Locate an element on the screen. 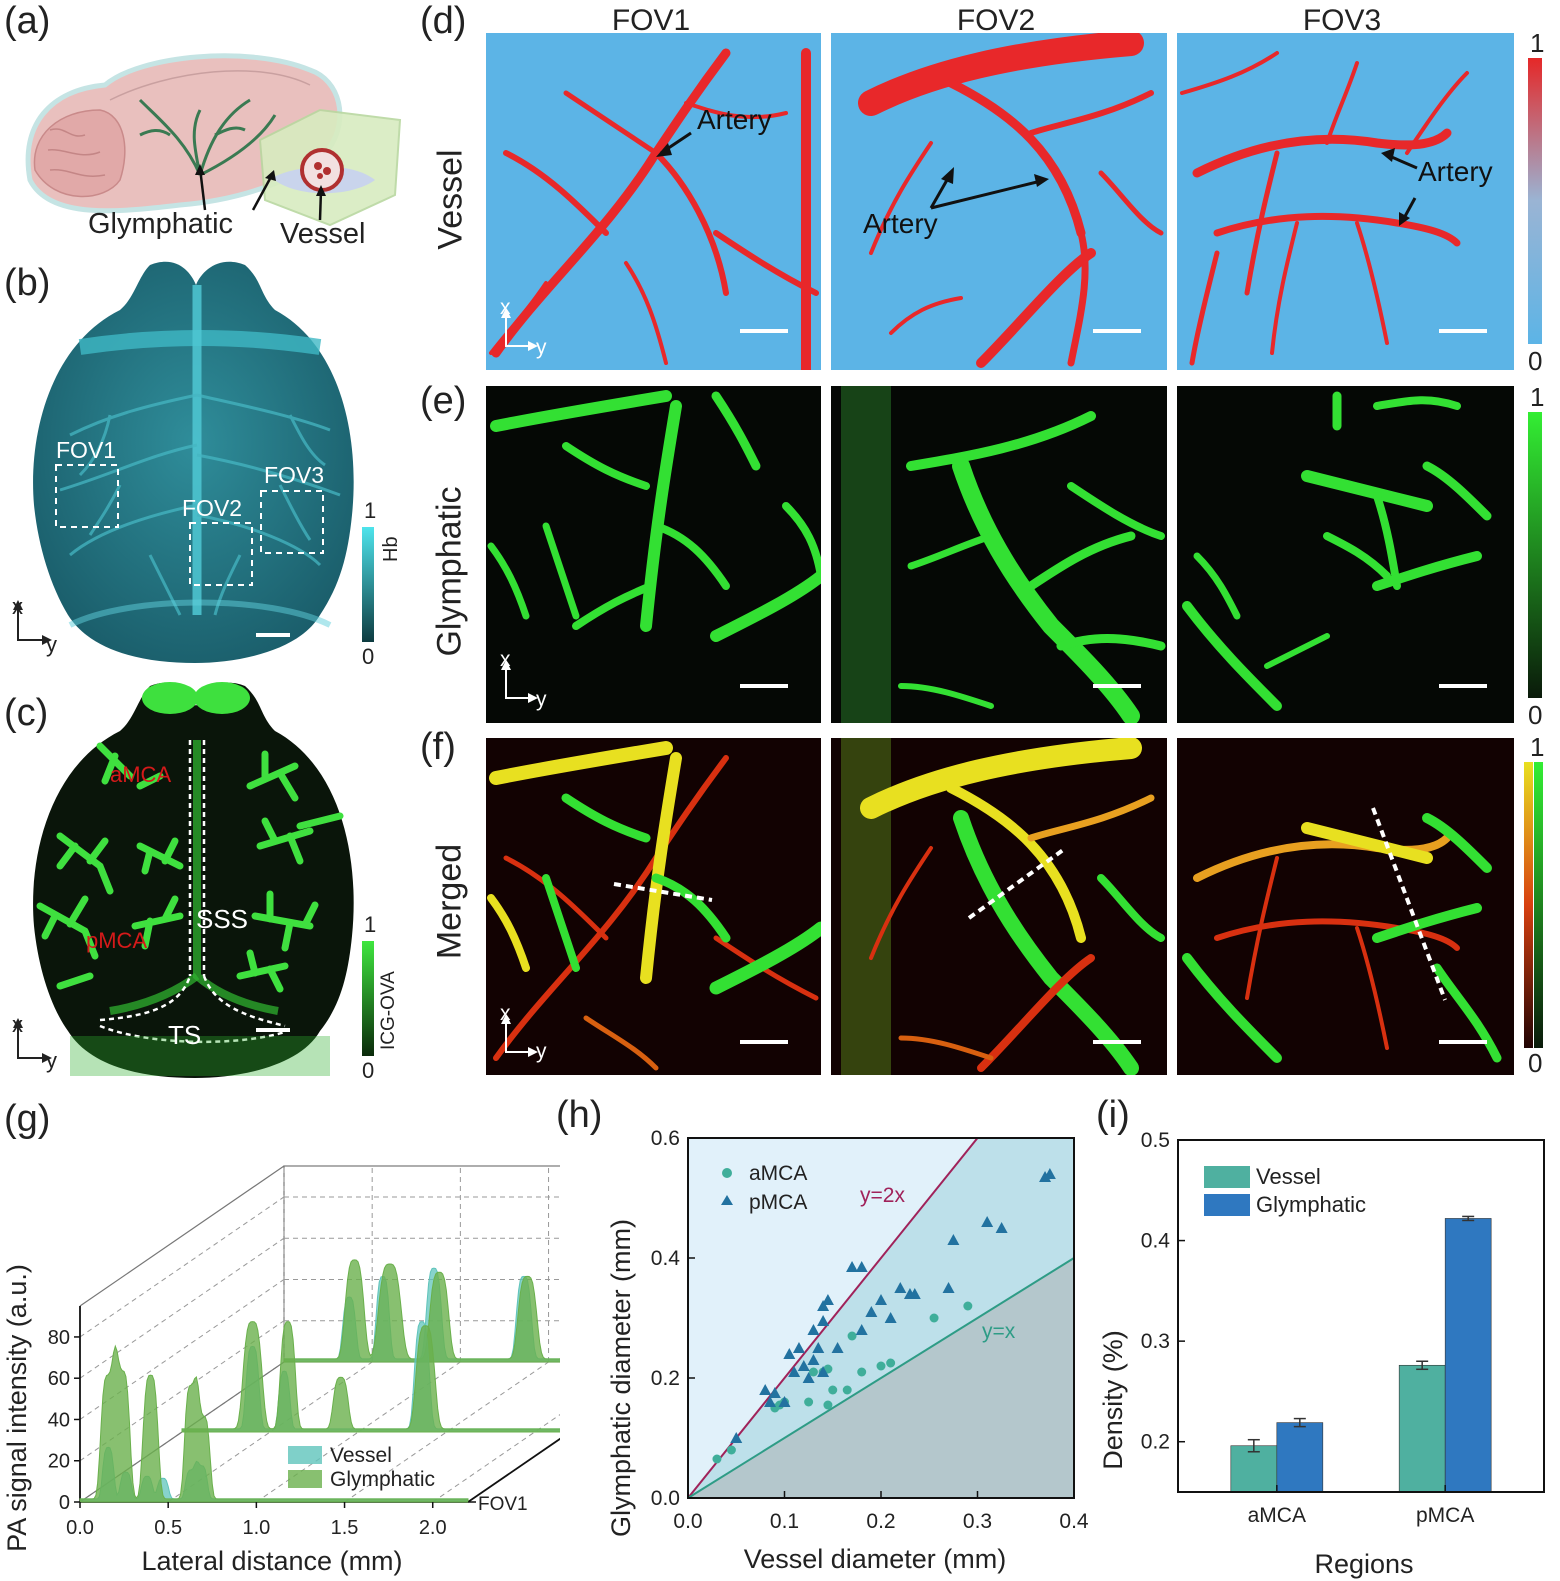 This screenshot has width=1560, height=1581. merged-cbar-min: 0 is located at coordinates (1535, 1063).